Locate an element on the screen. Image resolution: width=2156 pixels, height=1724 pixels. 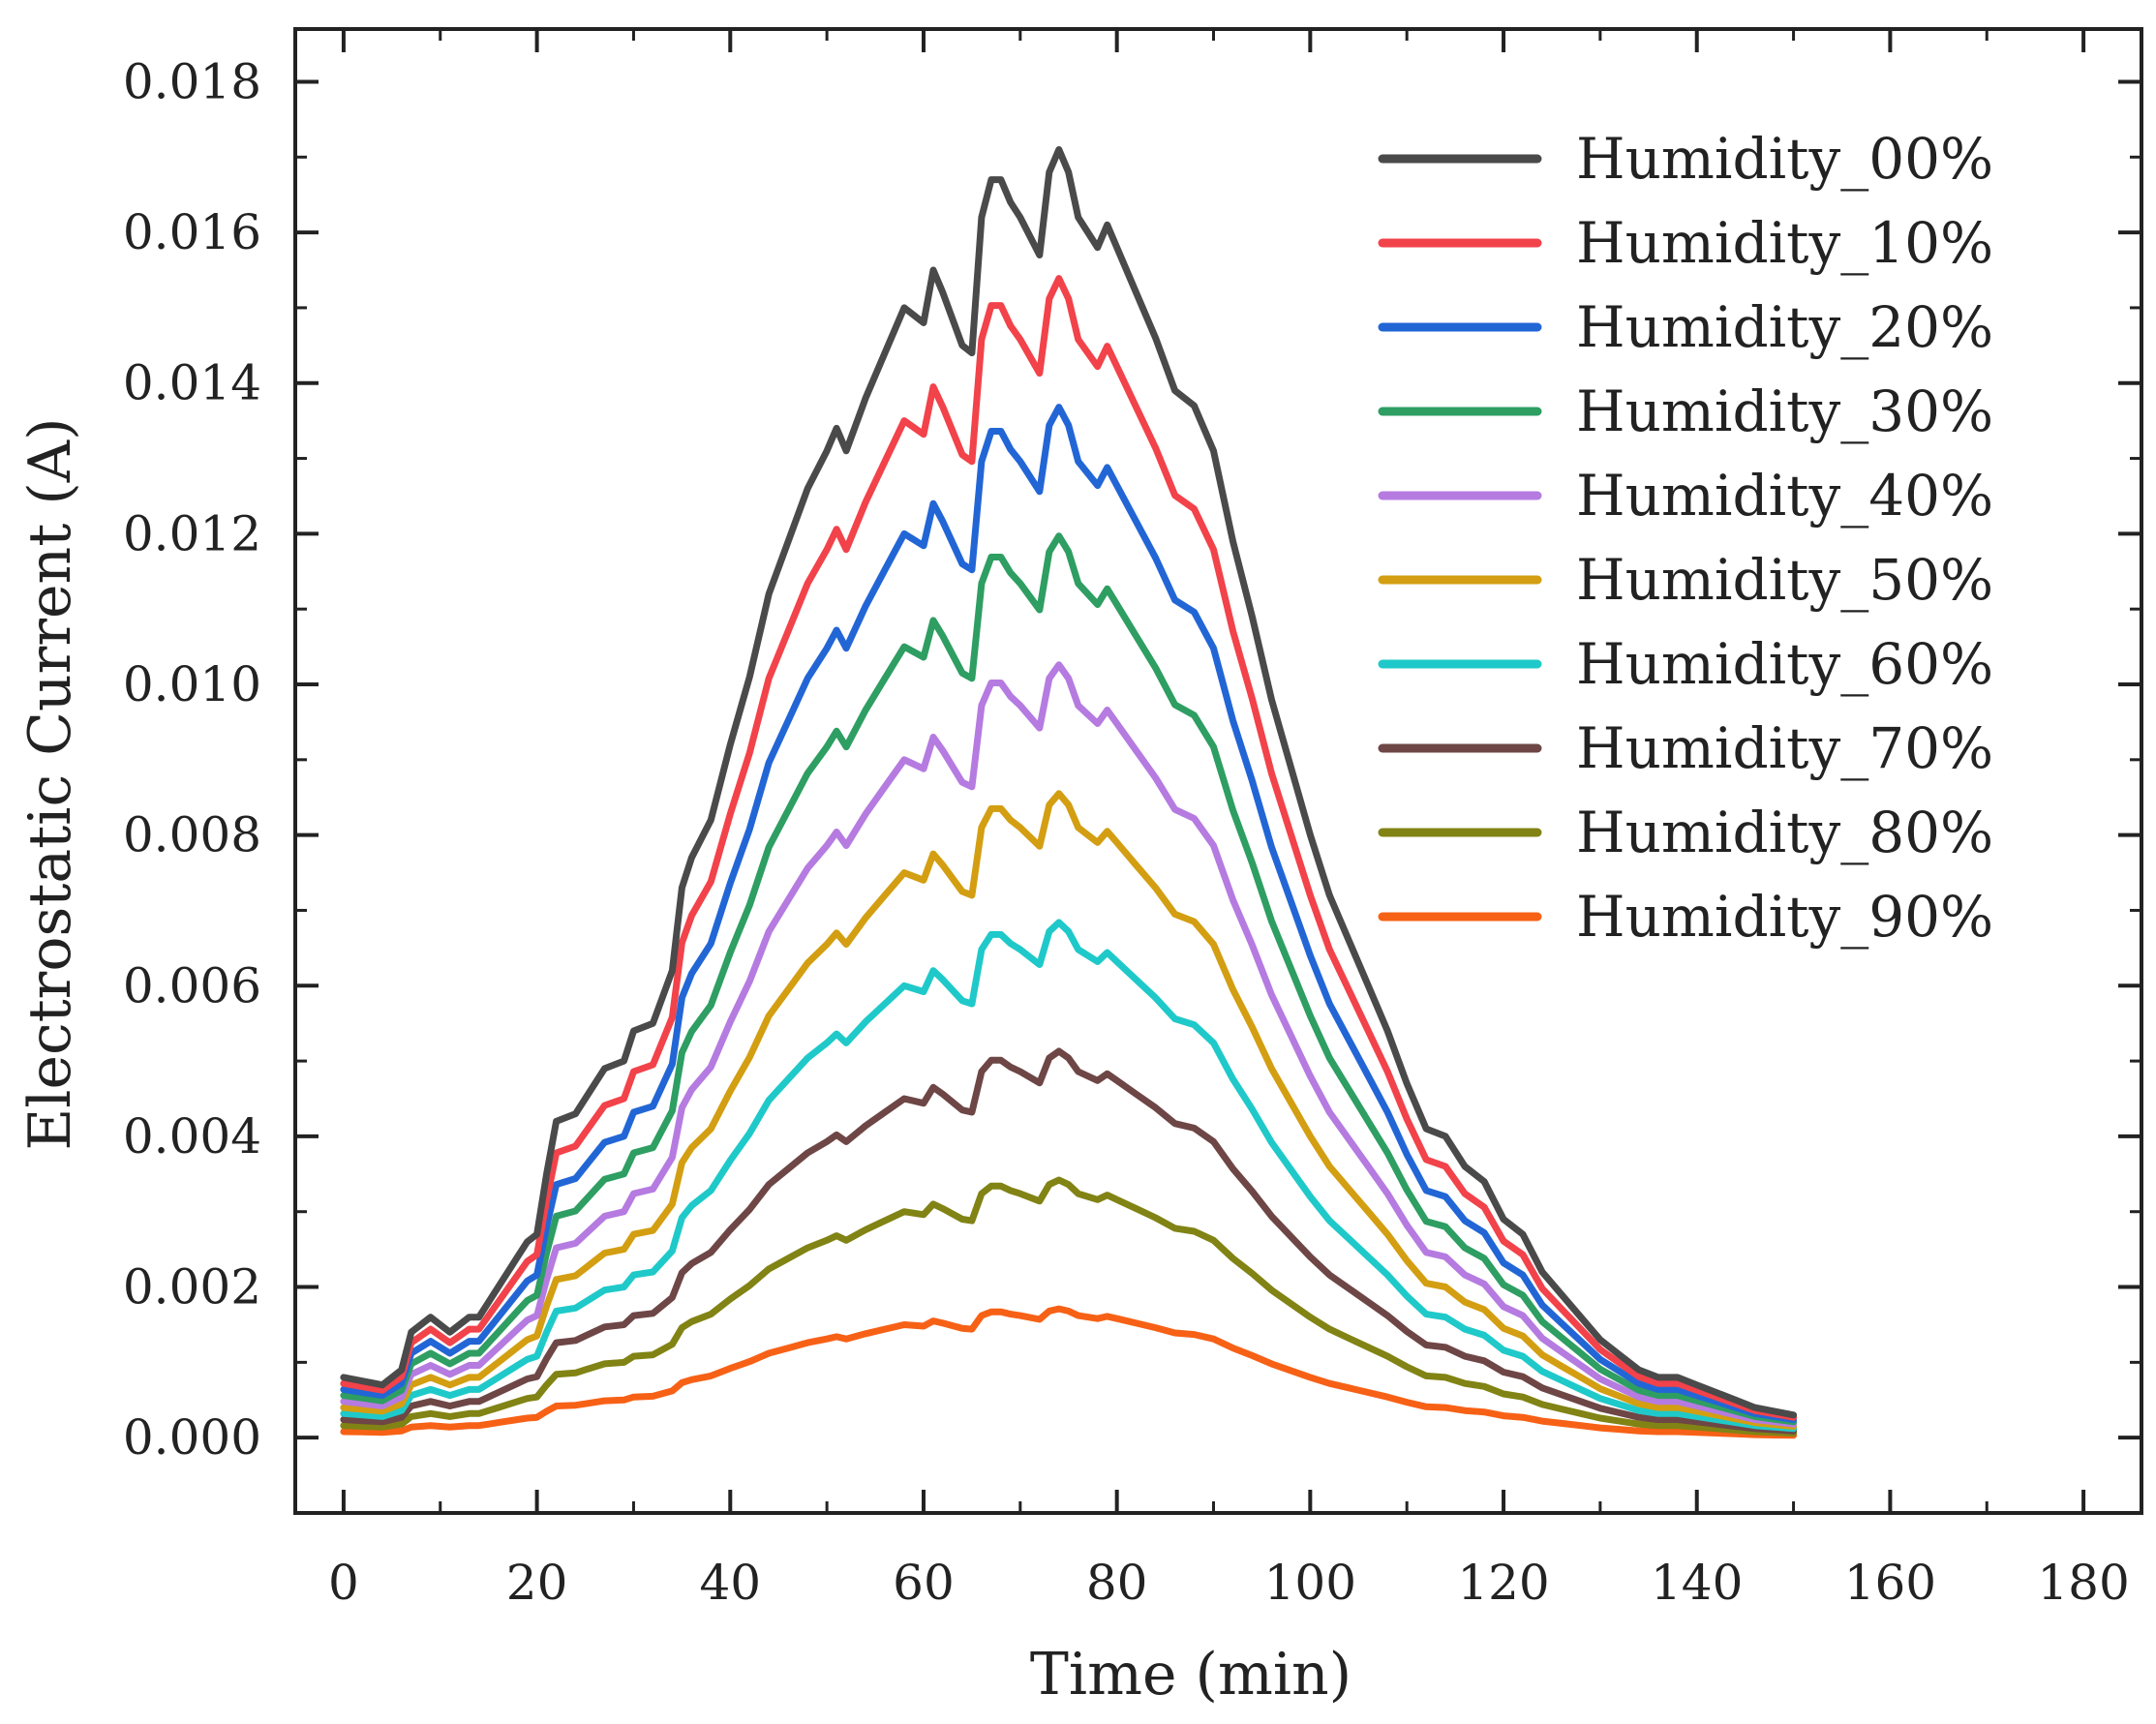
x-tick-label: 80 is located at coordinates (1117, 1583).